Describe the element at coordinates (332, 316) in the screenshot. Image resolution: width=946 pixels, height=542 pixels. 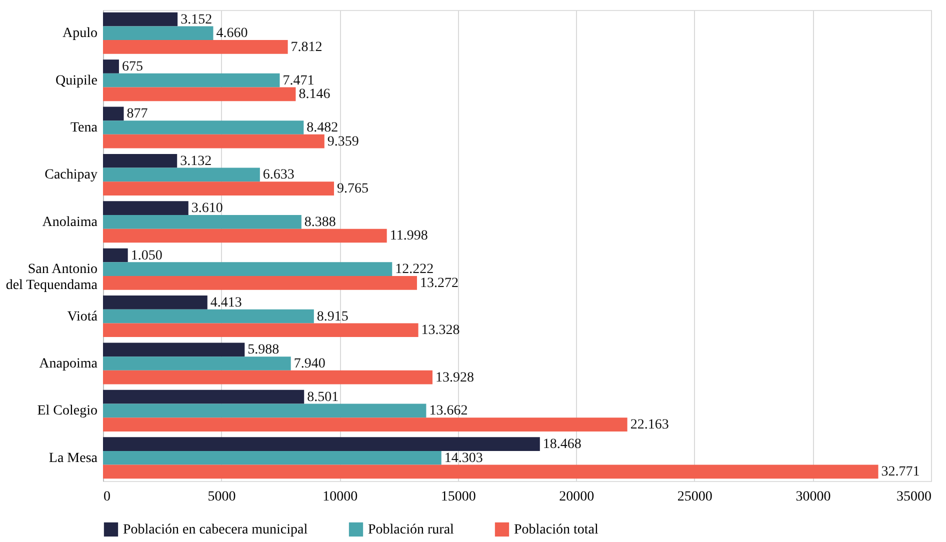
I see `data-label: 8.915` at that location.